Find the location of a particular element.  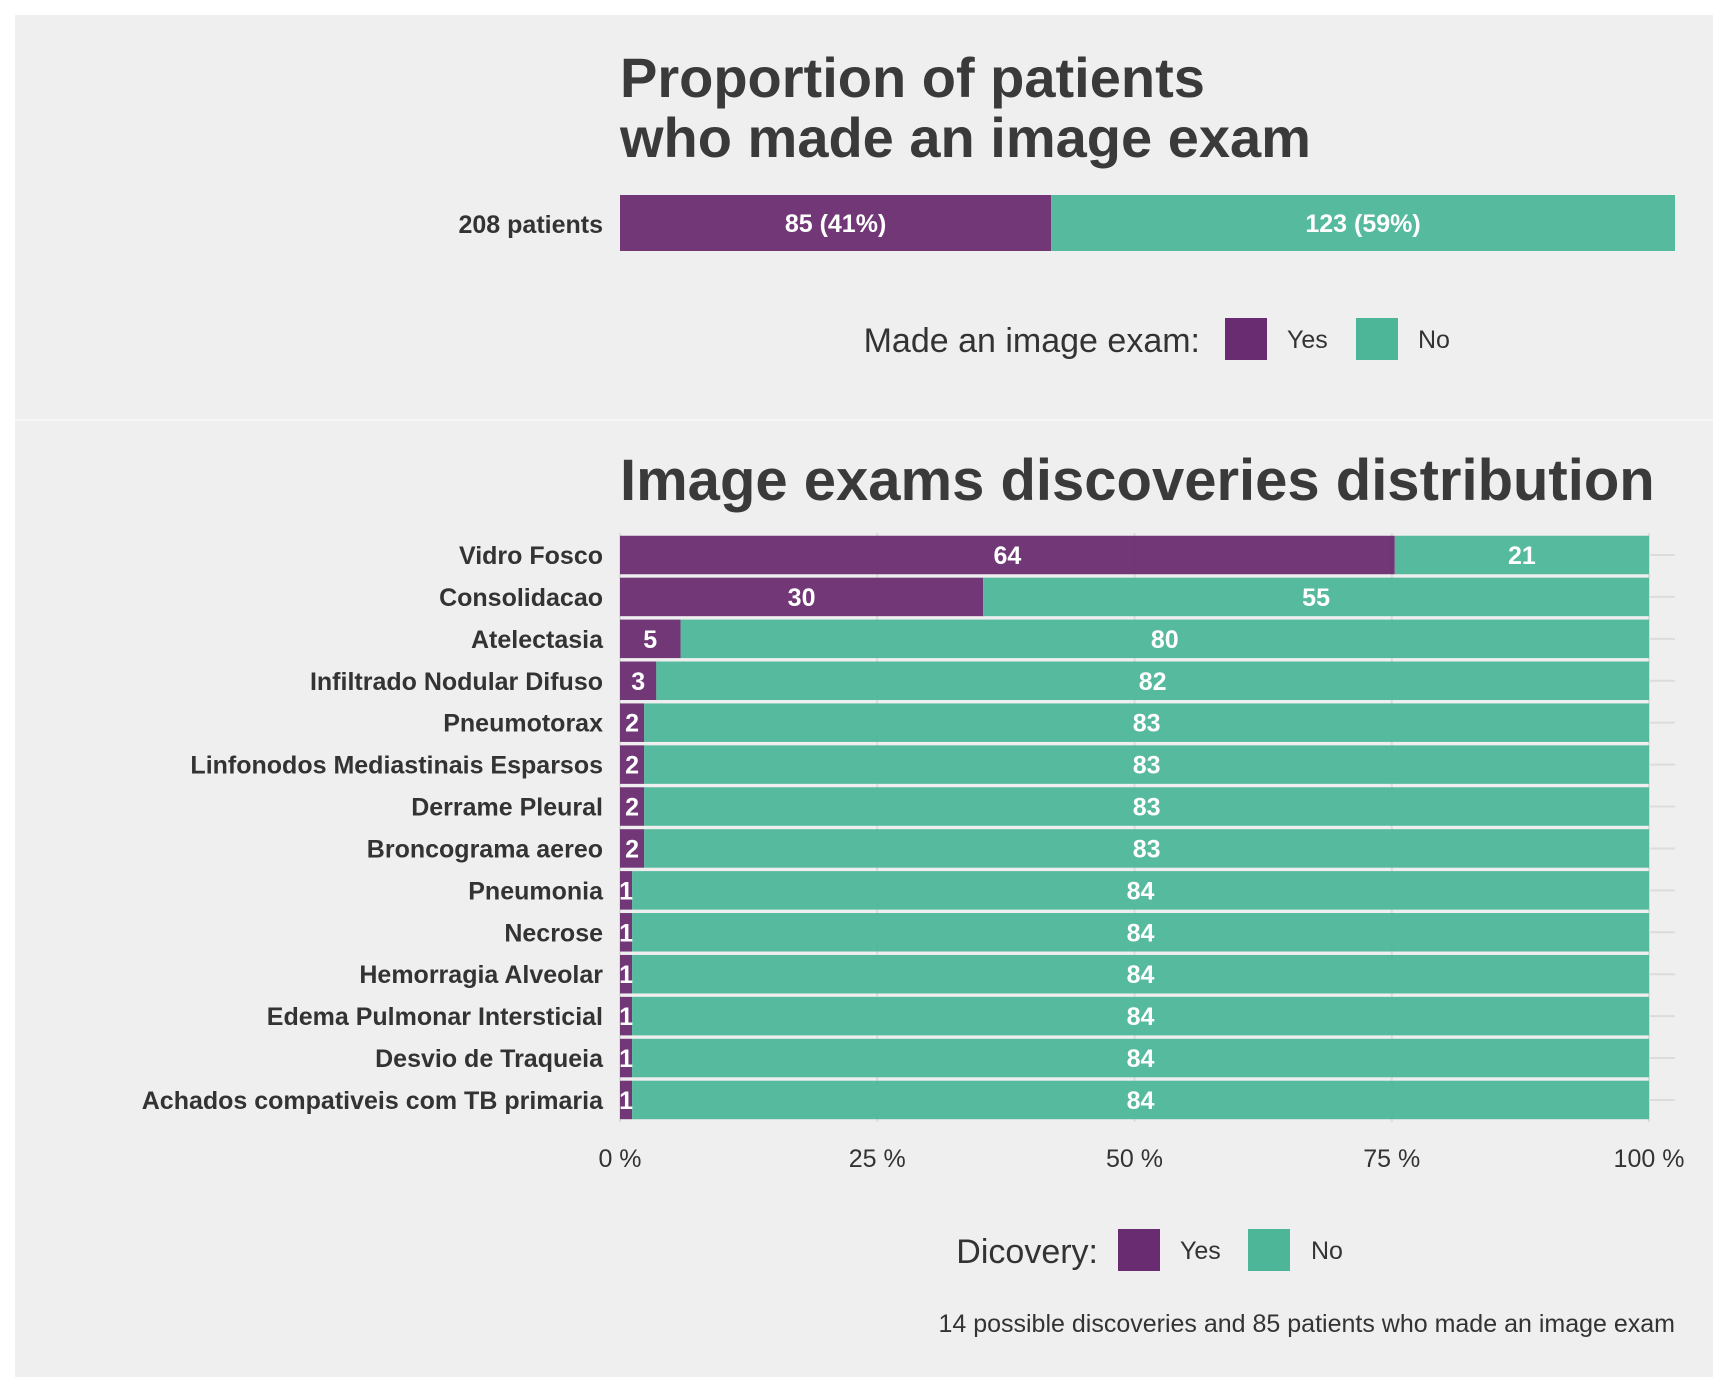

chart2-x-tick-labels: 0 % 25 % 50 % 75 % 100 % is located at coordinates (1141, 1159).